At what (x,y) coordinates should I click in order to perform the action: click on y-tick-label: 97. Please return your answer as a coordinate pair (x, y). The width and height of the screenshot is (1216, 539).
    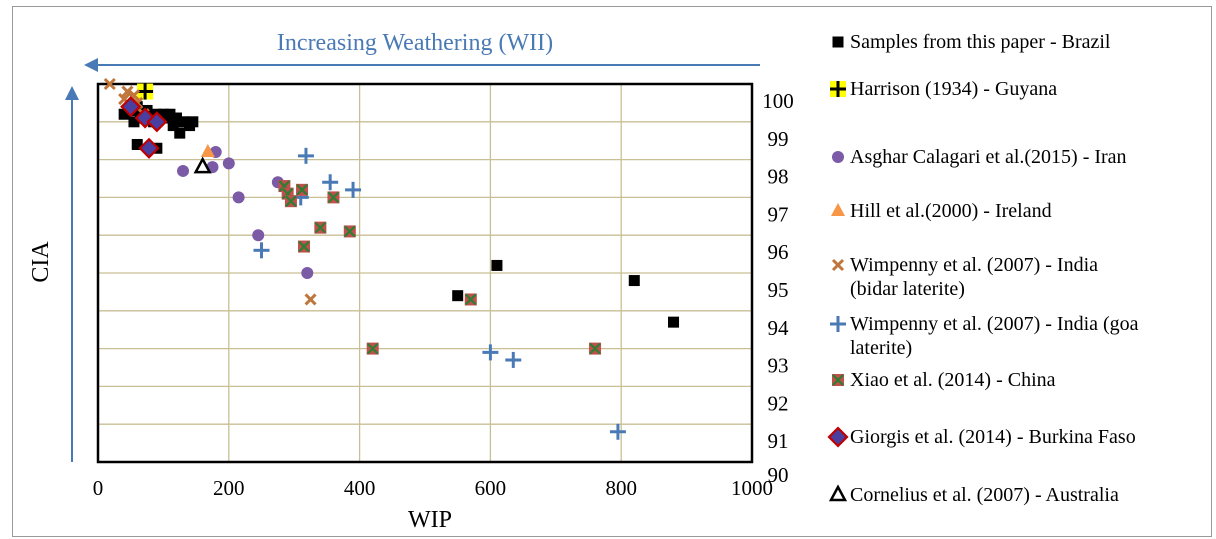
    Looking at the image, I should click on (778, 214).